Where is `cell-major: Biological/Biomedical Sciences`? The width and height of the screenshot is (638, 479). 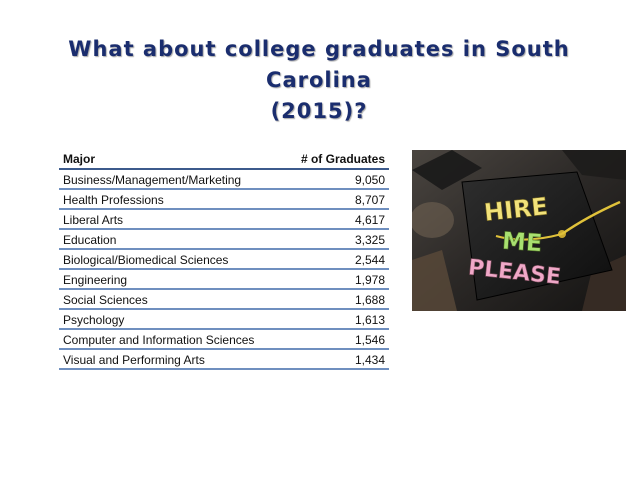 cell-major: Biological/Biomedical Sciences is located at coordinates (146, 259).